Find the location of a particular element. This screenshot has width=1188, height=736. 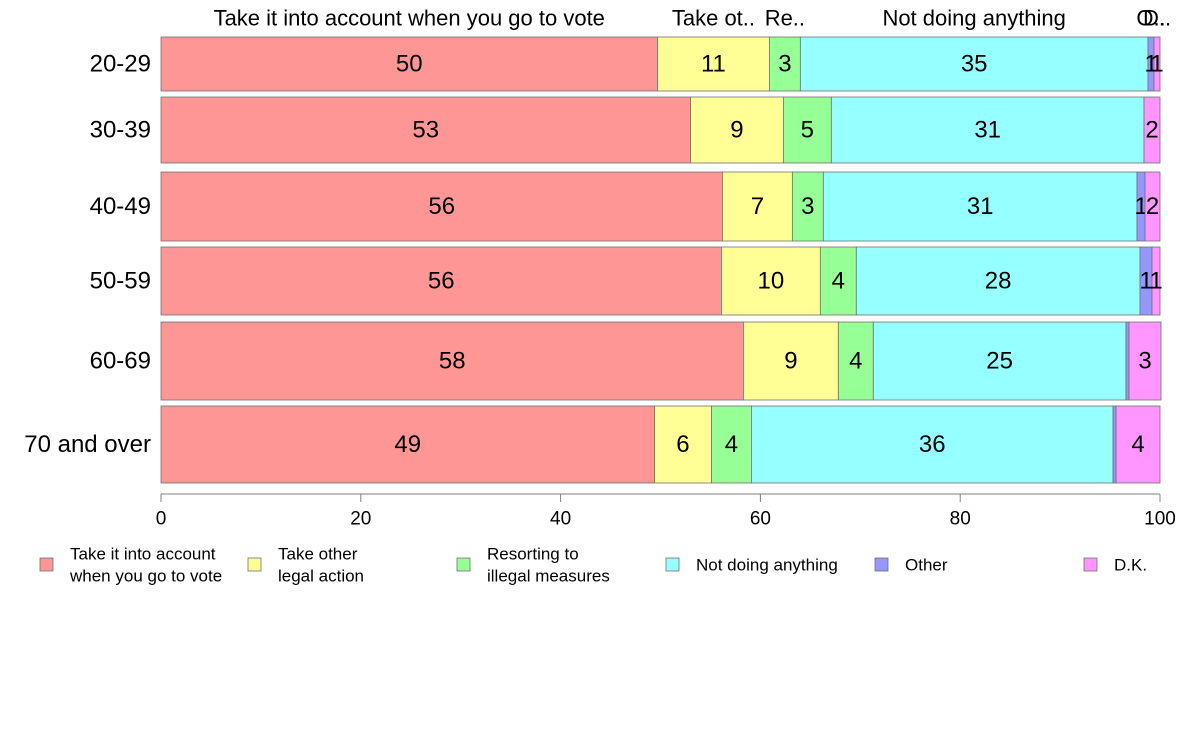

data-label: 49 is located at coordinates (407, 444).